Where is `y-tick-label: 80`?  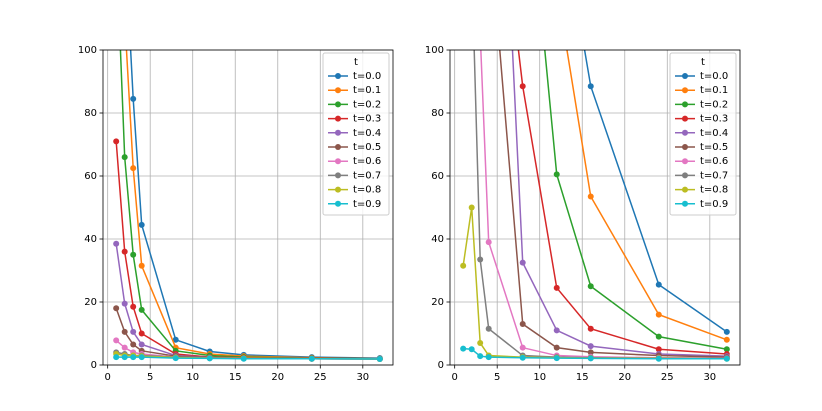 y-tick-label: 80 is located at coordinates (90, 113).